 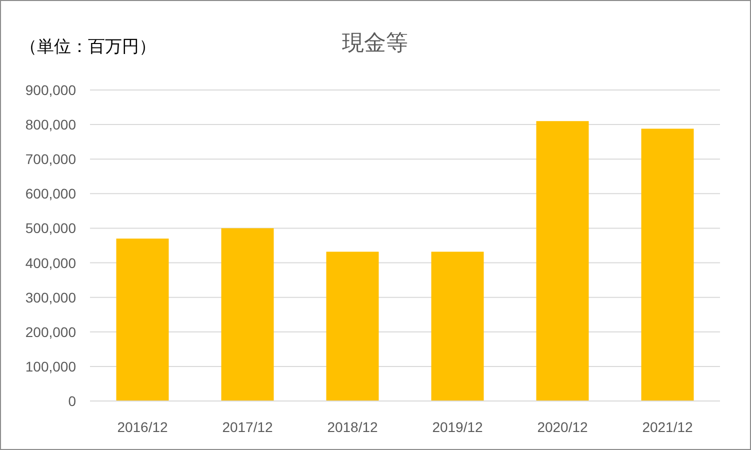 What do you see at coordinates (562, 427) in the screenshot?
I see `x-tick-label: 2020/12` at bounding box center [562, 427].